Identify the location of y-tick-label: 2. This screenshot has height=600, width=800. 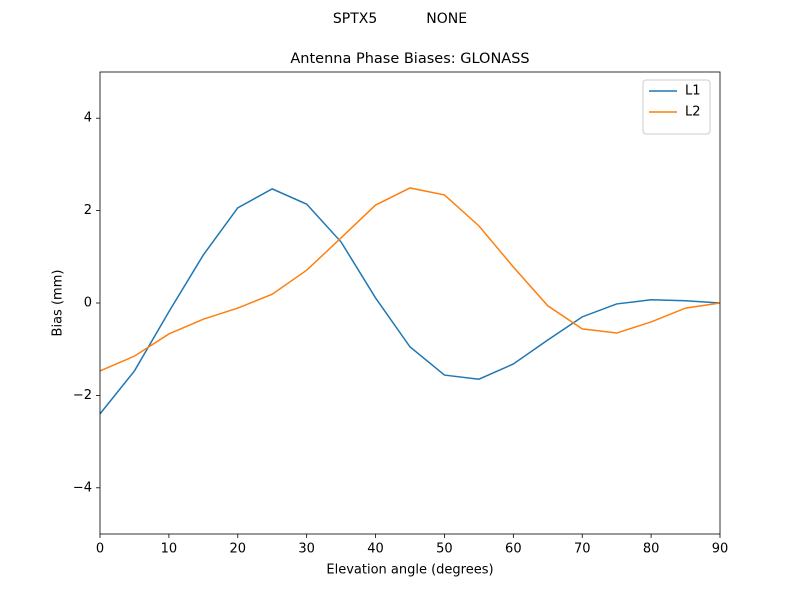
(88, 210).